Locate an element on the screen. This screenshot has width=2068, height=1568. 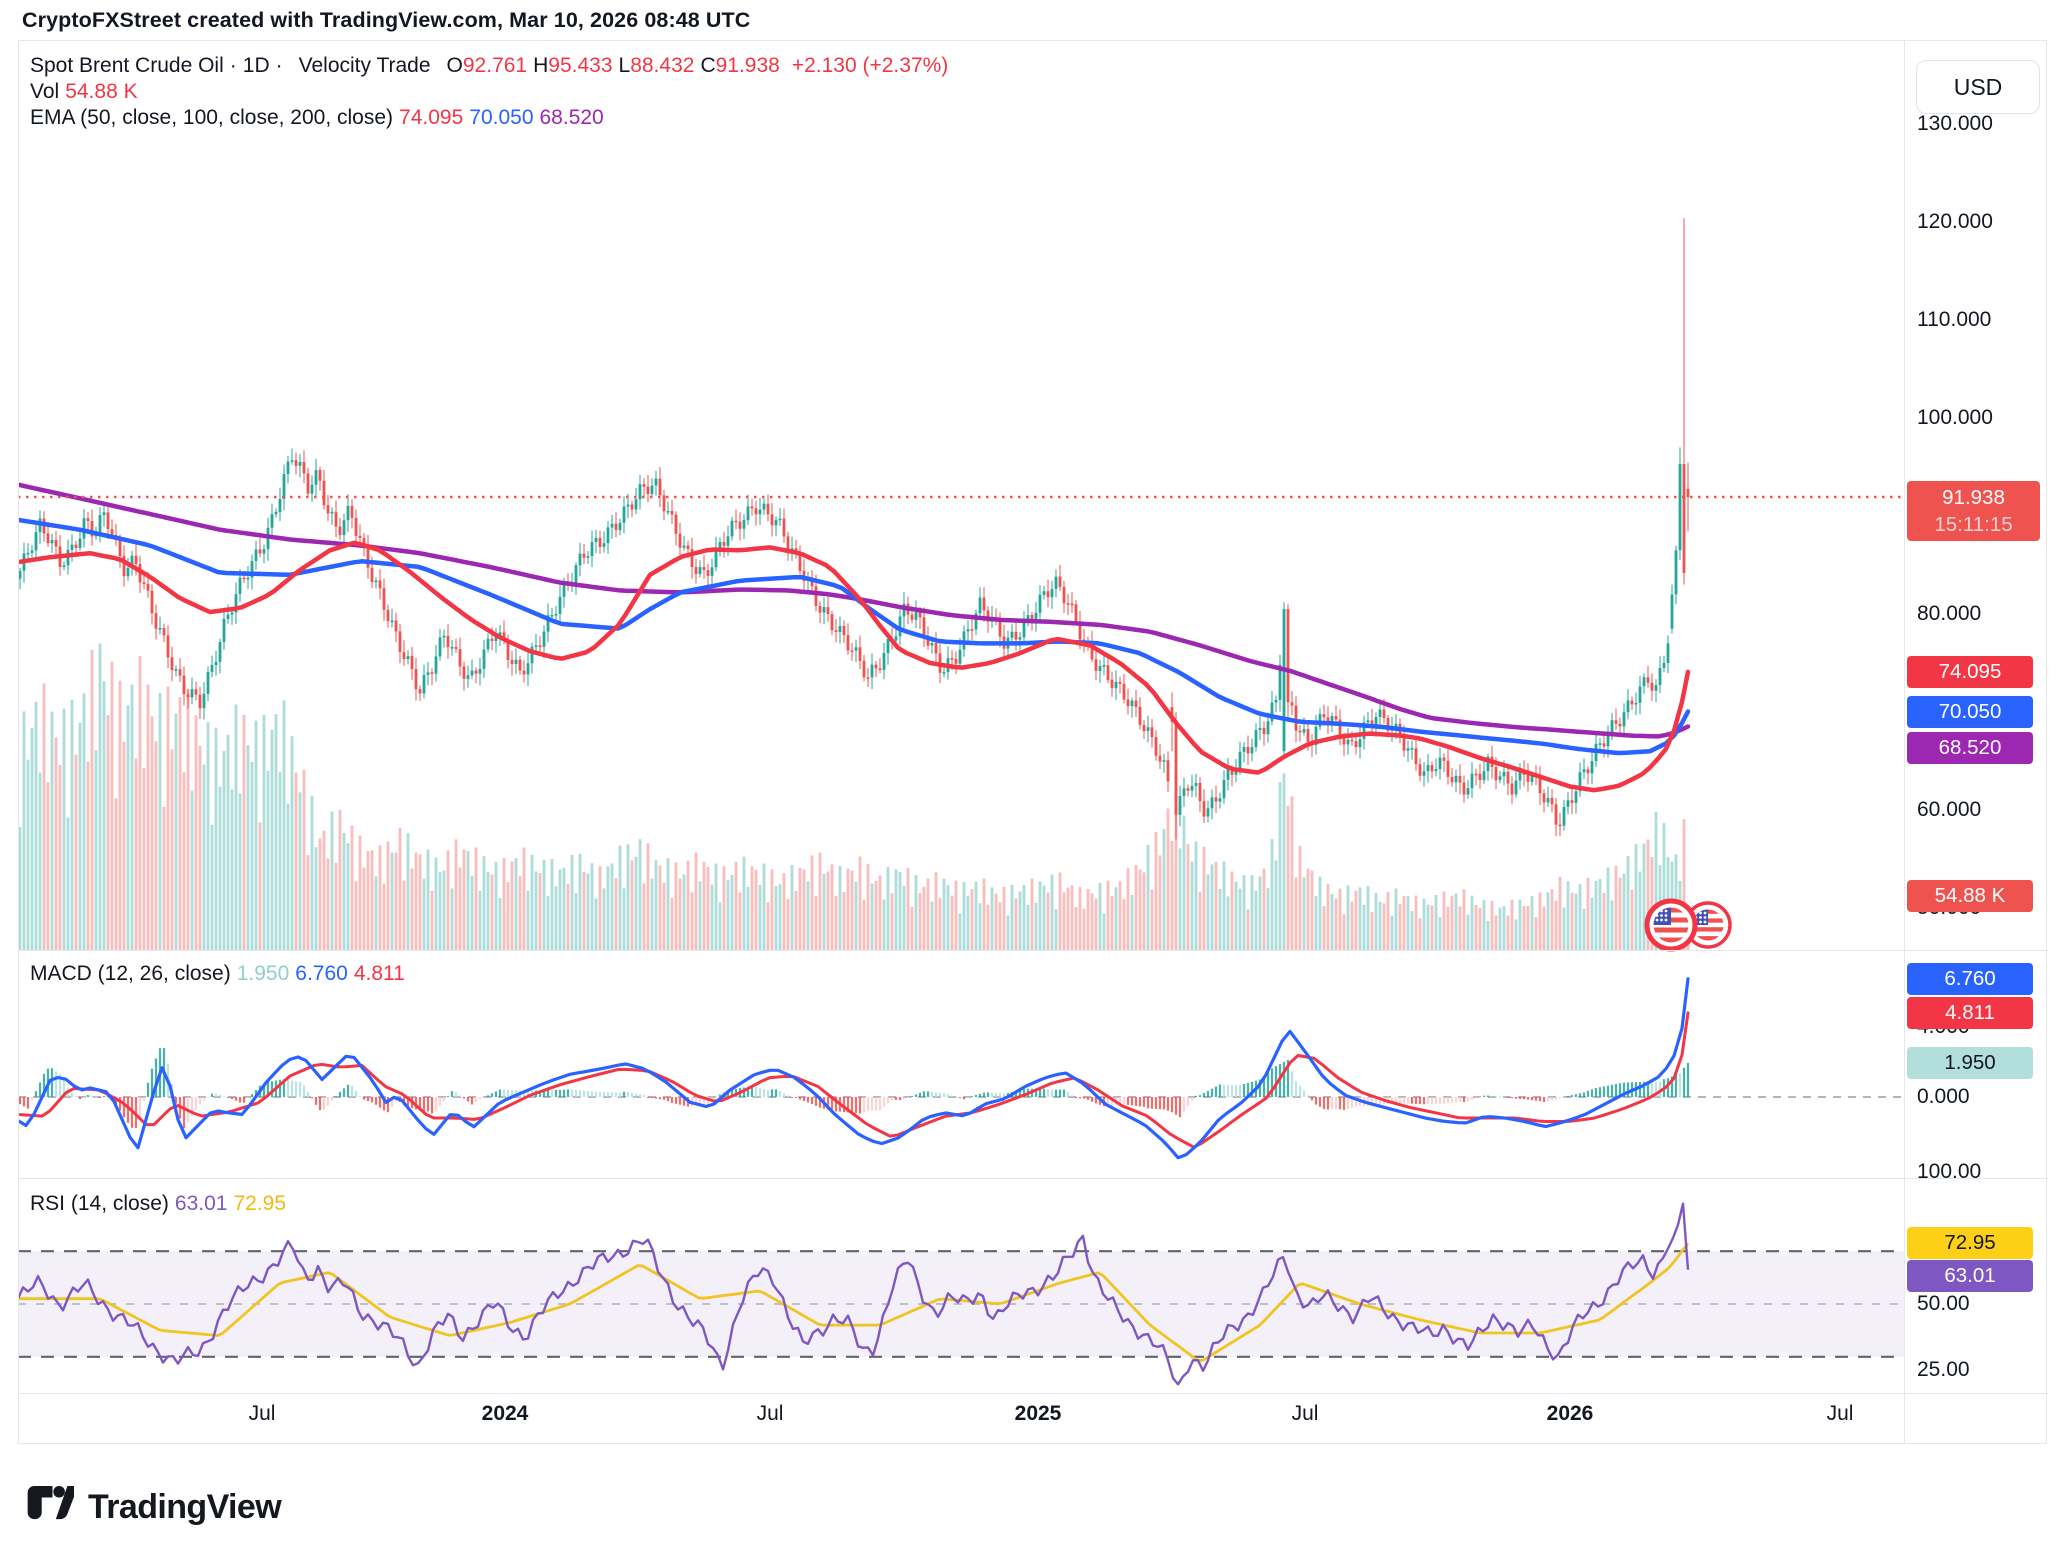
time-axis-year-label: 2025 is located at coordinates (1038, 1413).